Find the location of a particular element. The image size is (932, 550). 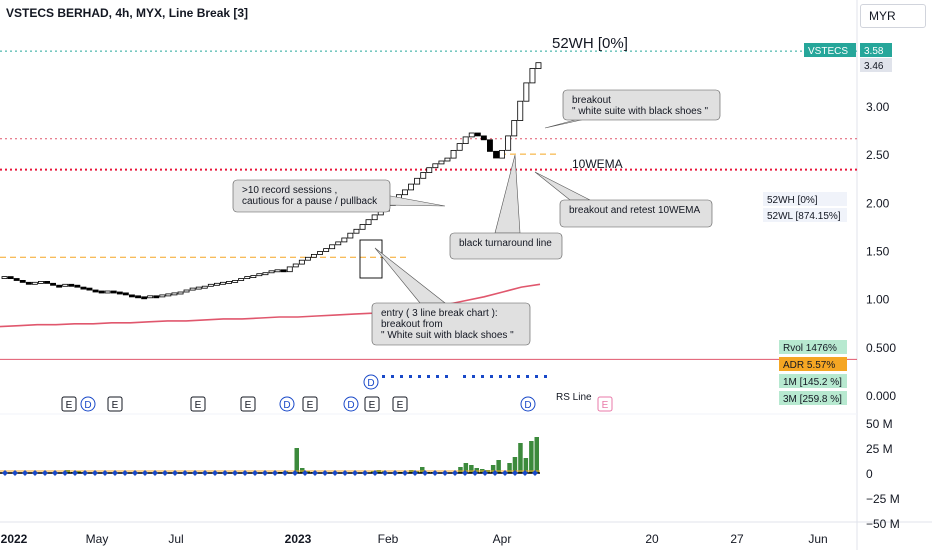

currency-selector: MYR is located at coordinates (893, 16).